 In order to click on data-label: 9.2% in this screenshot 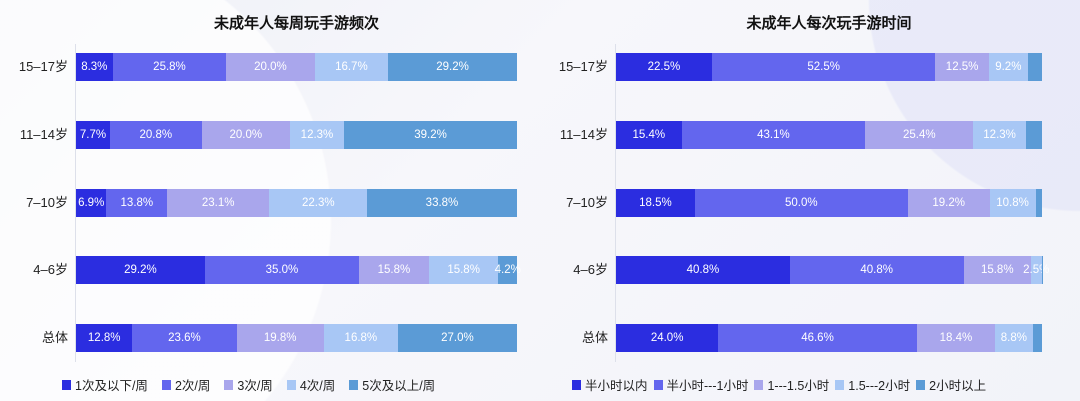, I will do `click(1008, 67)`.